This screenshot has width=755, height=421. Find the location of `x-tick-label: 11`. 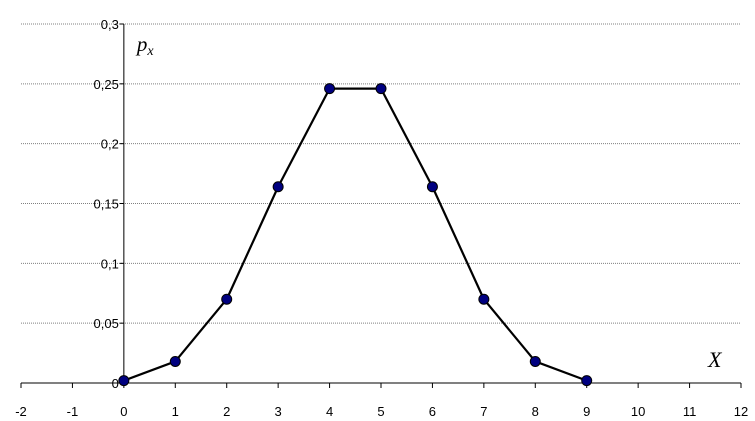

x-tick-label: 11 is located at coordinates (690, 411).